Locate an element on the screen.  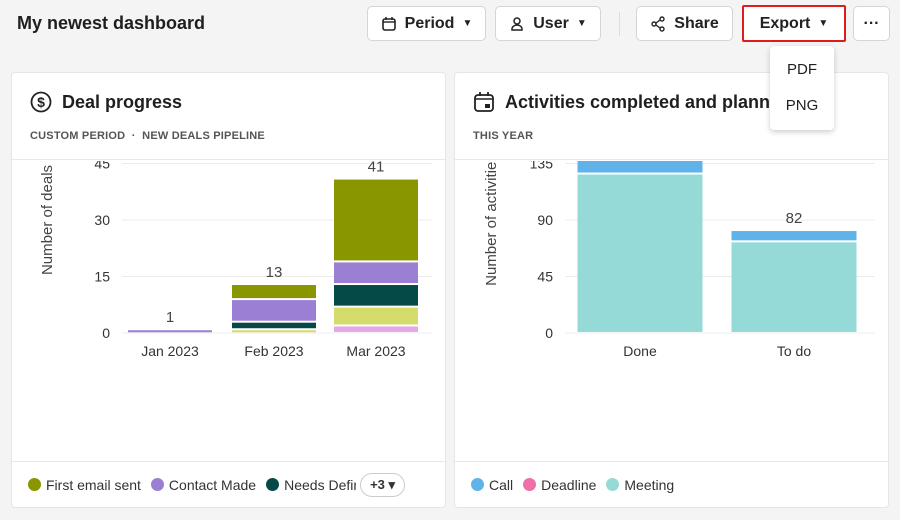
export-png-item: PNG is located at coordinates (802, 105).